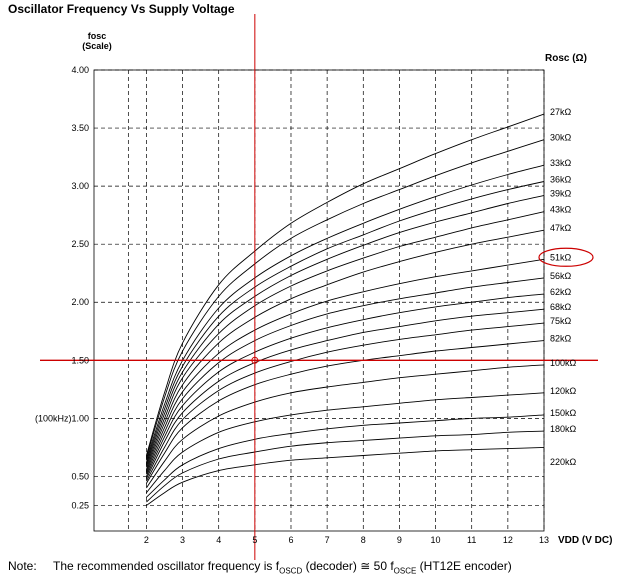 The width and height of the screenshot is (620, 575). I want to click on note-sub-oscd: OSCD, so click(291, 570).